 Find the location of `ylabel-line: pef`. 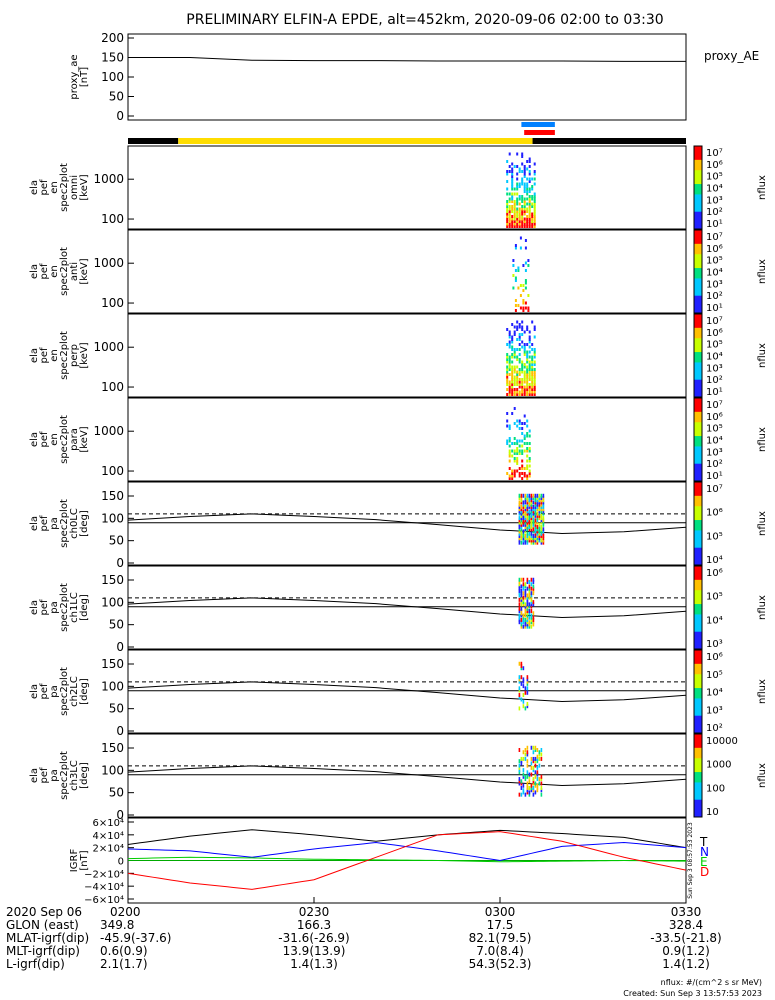

ylabel-line: pef is located at coordinates (44, 775).